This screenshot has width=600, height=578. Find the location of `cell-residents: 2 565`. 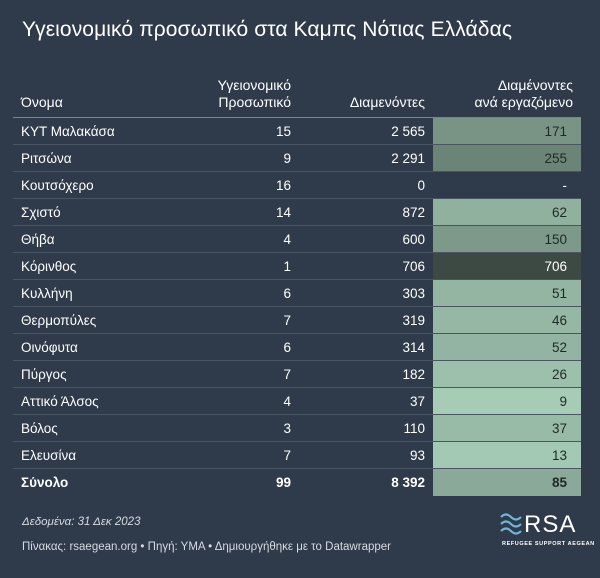

cell-residents: 2 565 is located at coordinates (366, 131).